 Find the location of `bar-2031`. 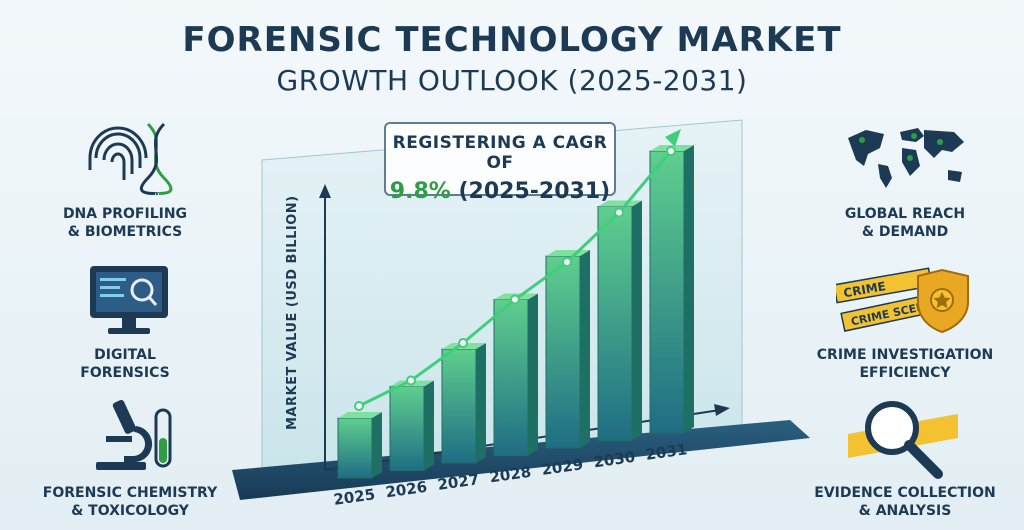

bar-2031 is located at coordinates (671, 289).